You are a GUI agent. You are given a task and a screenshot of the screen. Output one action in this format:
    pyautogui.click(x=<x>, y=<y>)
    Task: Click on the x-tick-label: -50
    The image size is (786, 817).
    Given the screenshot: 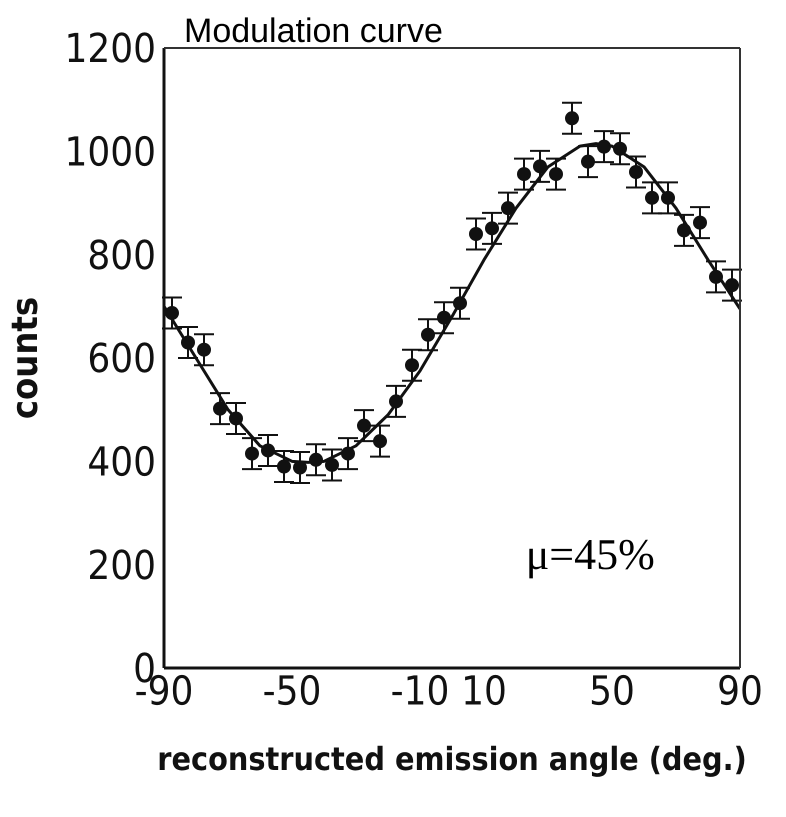 What is the action you would take?
    pyautogui.click(x=292, y=691)
    